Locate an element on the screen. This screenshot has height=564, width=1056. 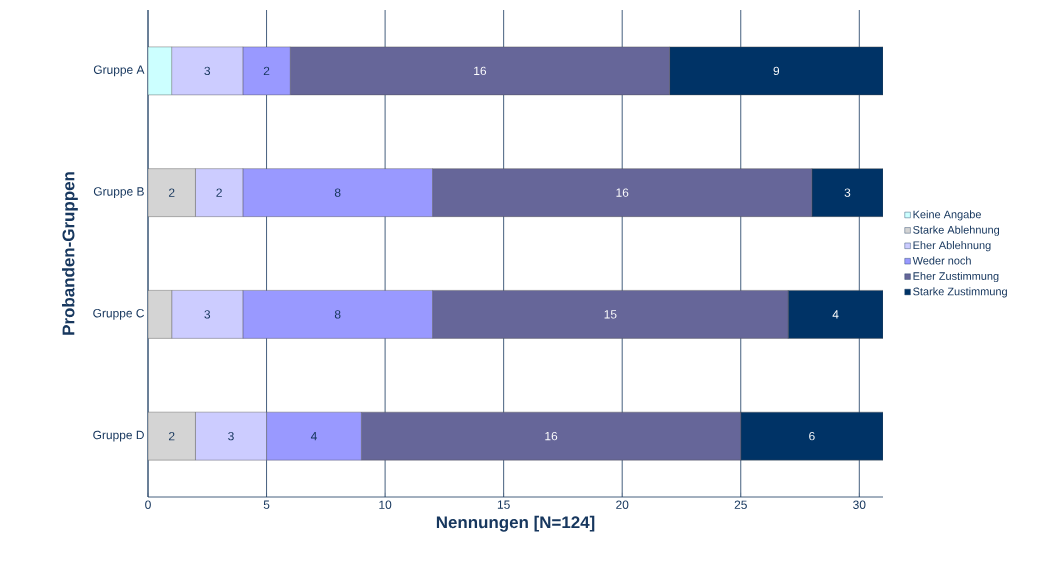
x-tick-label: 15 is located at coordinates (503, 504).